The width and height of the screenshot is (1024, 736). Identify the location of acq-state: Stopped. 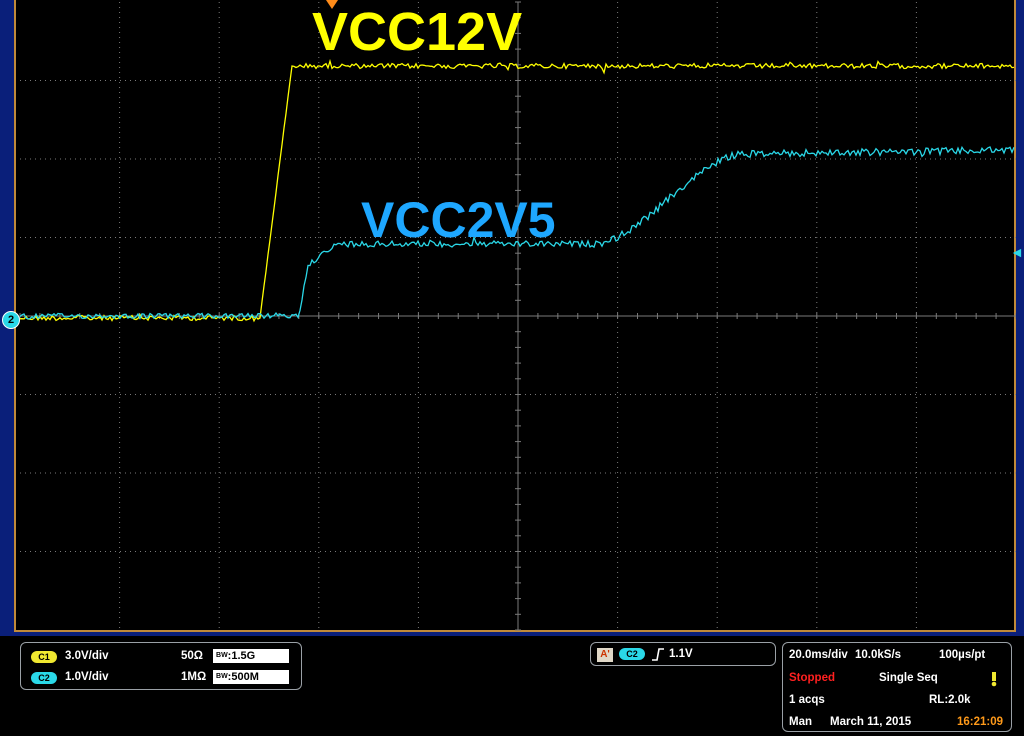
(812, 678).